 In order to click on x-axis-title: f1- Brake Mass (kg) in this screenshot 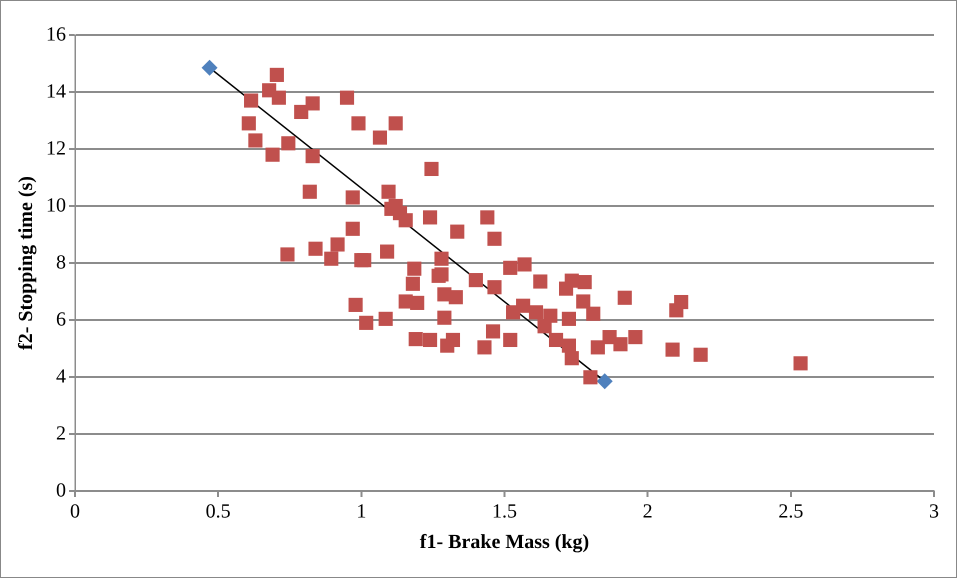, I will do `click(505, 542)`.